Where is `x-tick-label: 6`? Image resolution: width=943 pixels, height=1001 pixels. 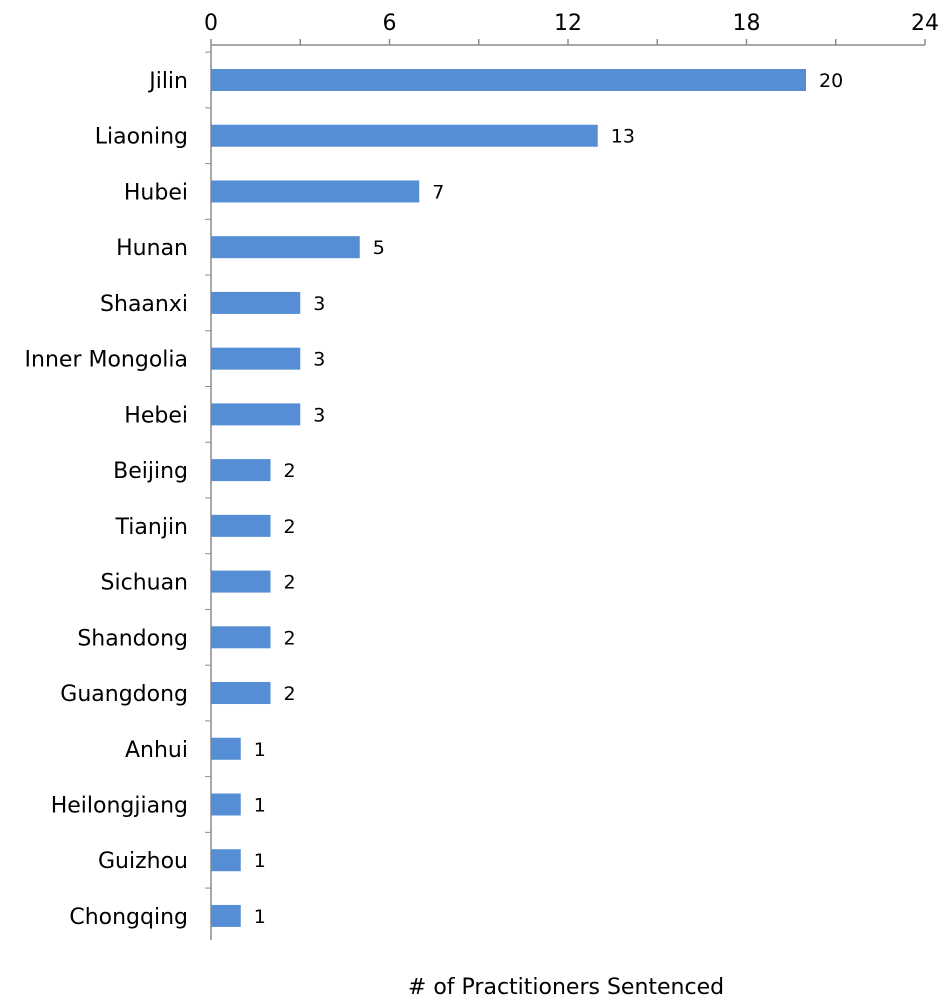 x-tick-label: 6 is located at coordinates (390, 23).